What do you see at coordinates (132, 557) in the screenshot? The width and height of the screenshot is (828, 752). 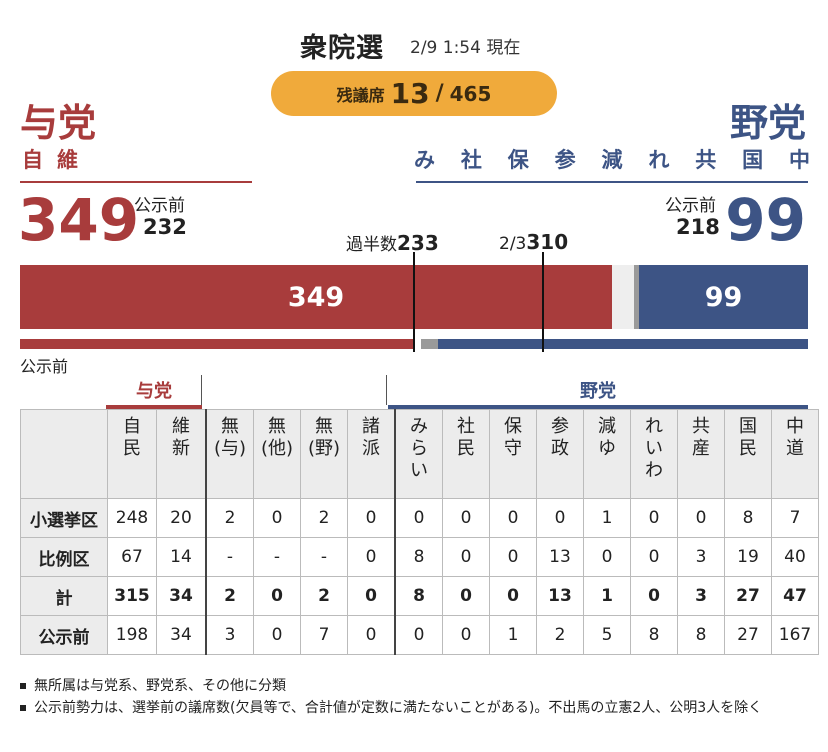 I see `table-cell: 67` at bounding box center [132, 557].